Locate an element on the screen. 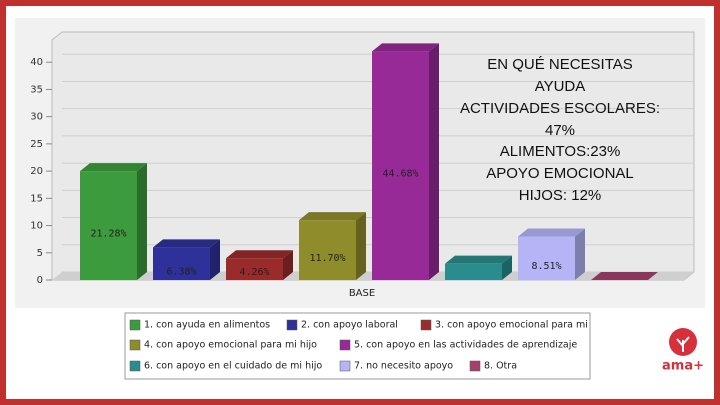 This screenshot has width=720, height=405. legend-label: 2. con apoyo laboral is located at coordinates (349, 325).